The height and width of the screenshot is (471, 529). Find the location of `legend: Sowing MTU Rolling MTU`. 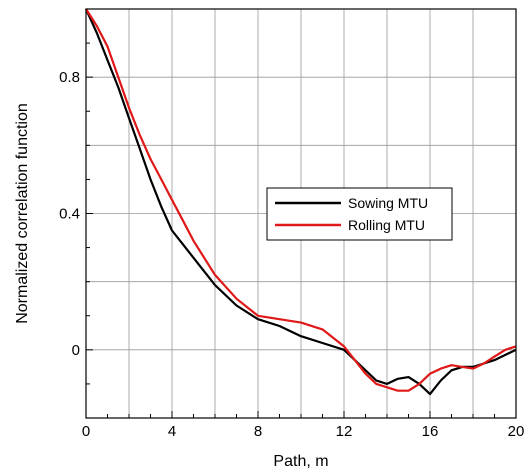

legend: Sowing MTU Rolling MTU is located at coordinates (359, 214).